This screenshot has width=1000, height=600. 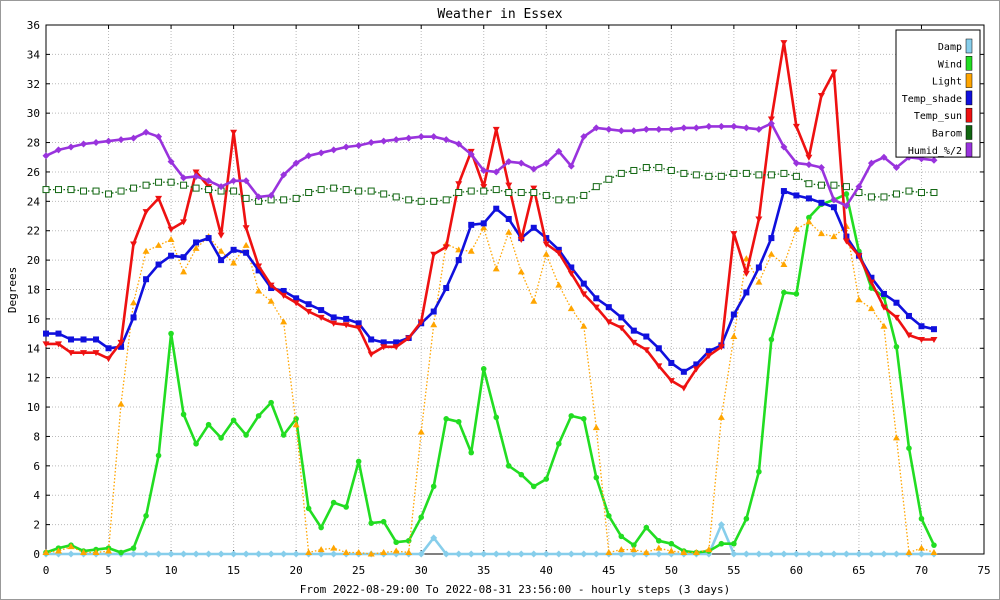 What do you see at coordinates (33, 172) in the screenshot?
I see `y-tick-label: 26` at bounding box center [33, 172].